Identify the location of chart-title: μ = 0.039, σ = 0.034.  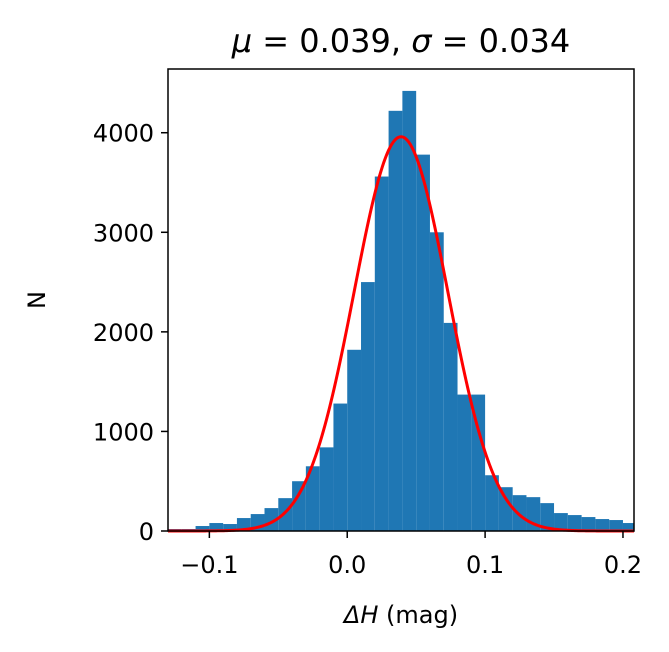
(401, 41).